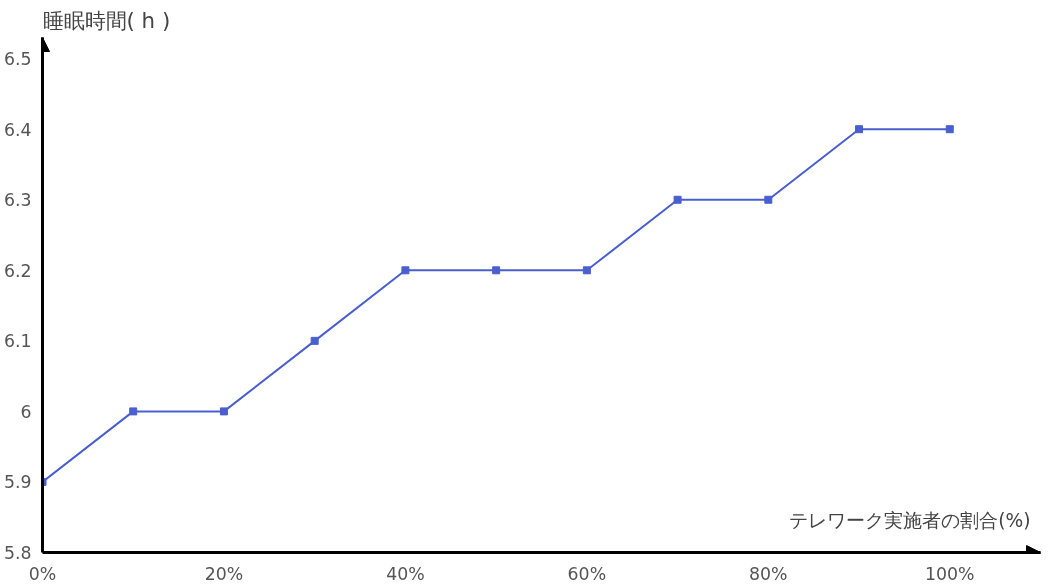 This screenshot has height=586, width=1060. I want to click on y-tick-label: 6, so click(26, 411).